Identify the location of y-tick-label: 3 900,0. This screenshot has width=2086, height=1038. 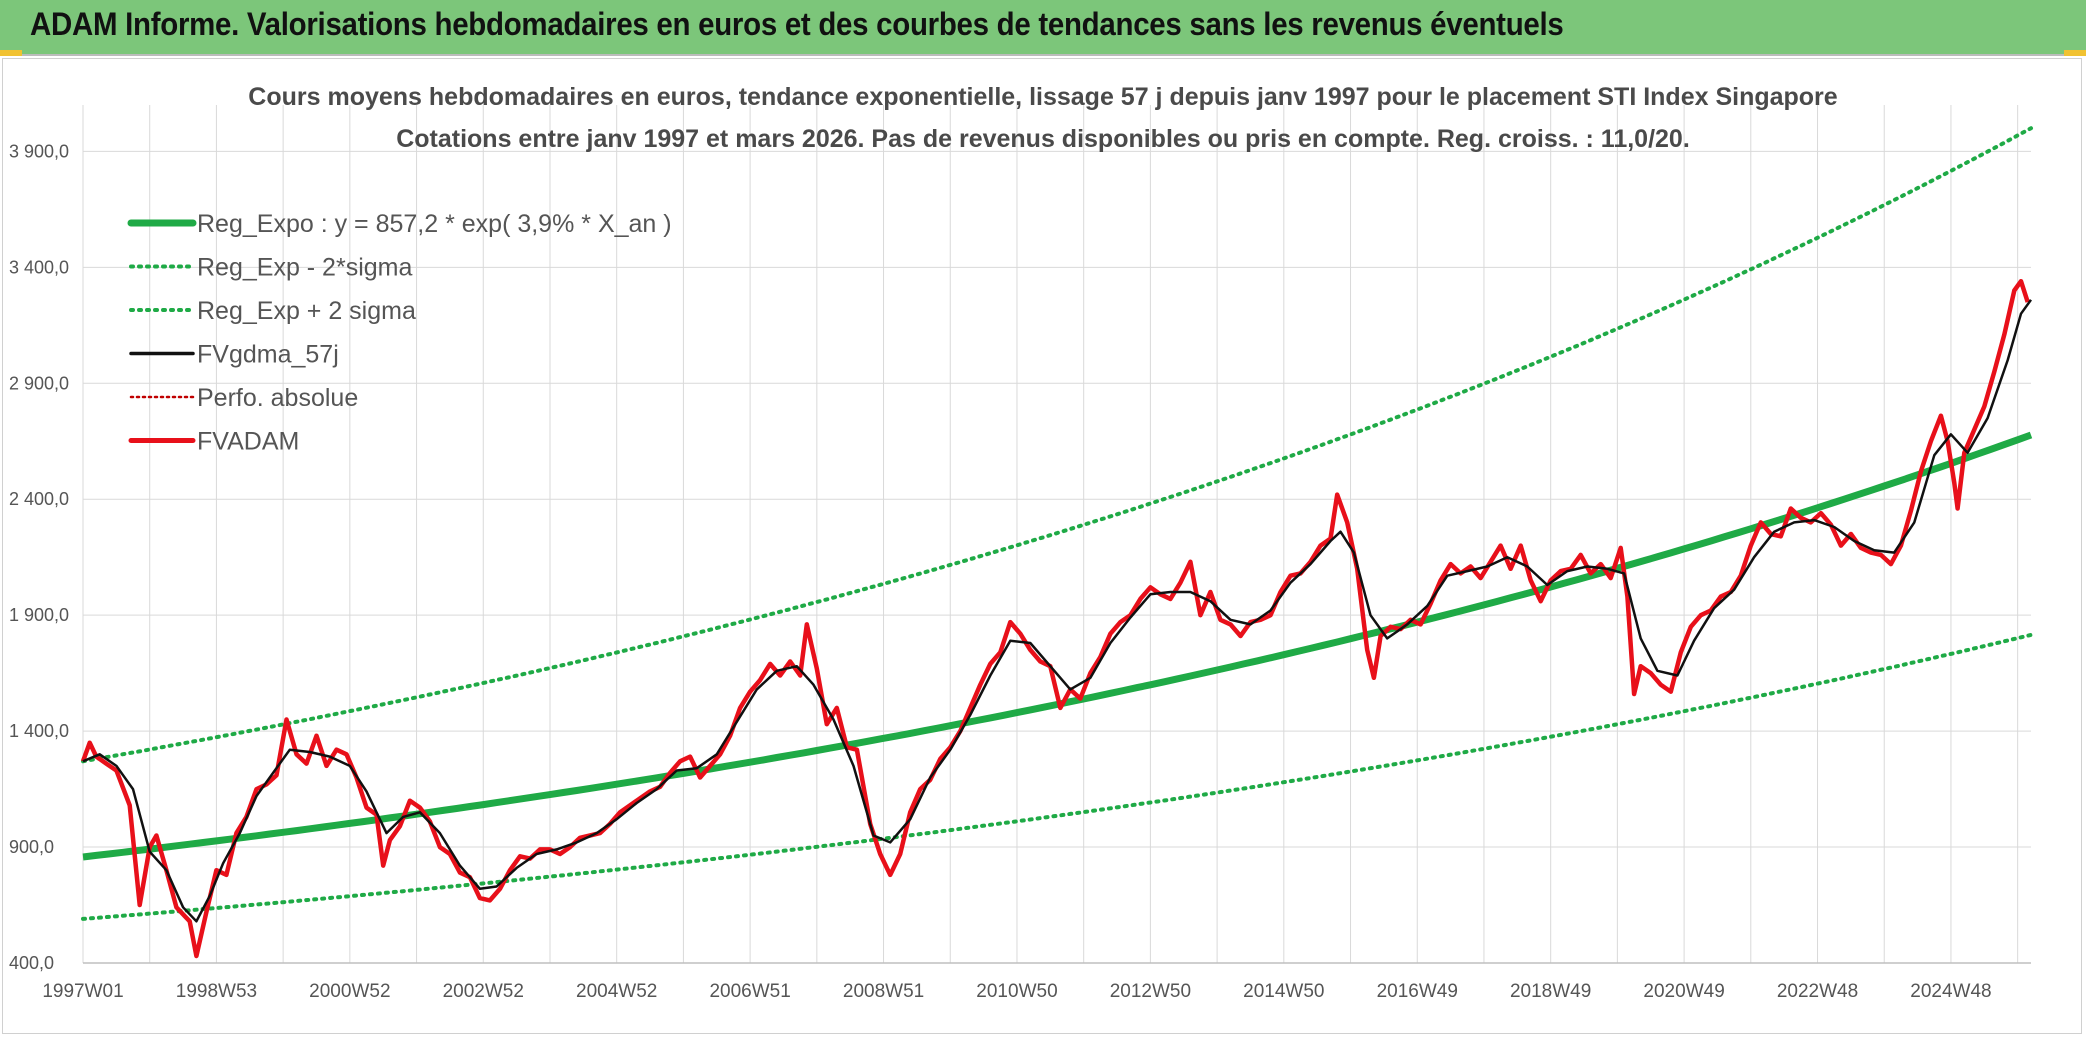
(39, 151).